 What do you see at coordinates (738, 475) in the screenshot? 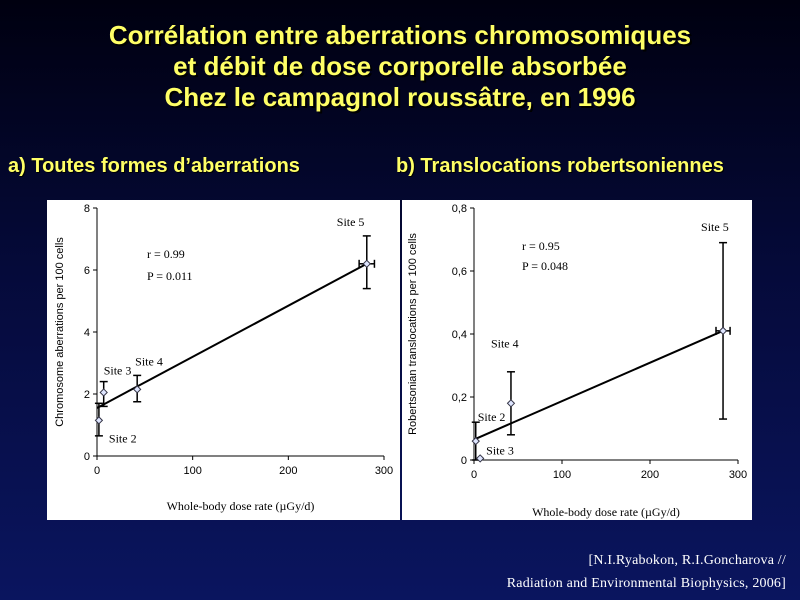
I see `chart-b-x-tick-label: 300` at bounding box center [738, 475].